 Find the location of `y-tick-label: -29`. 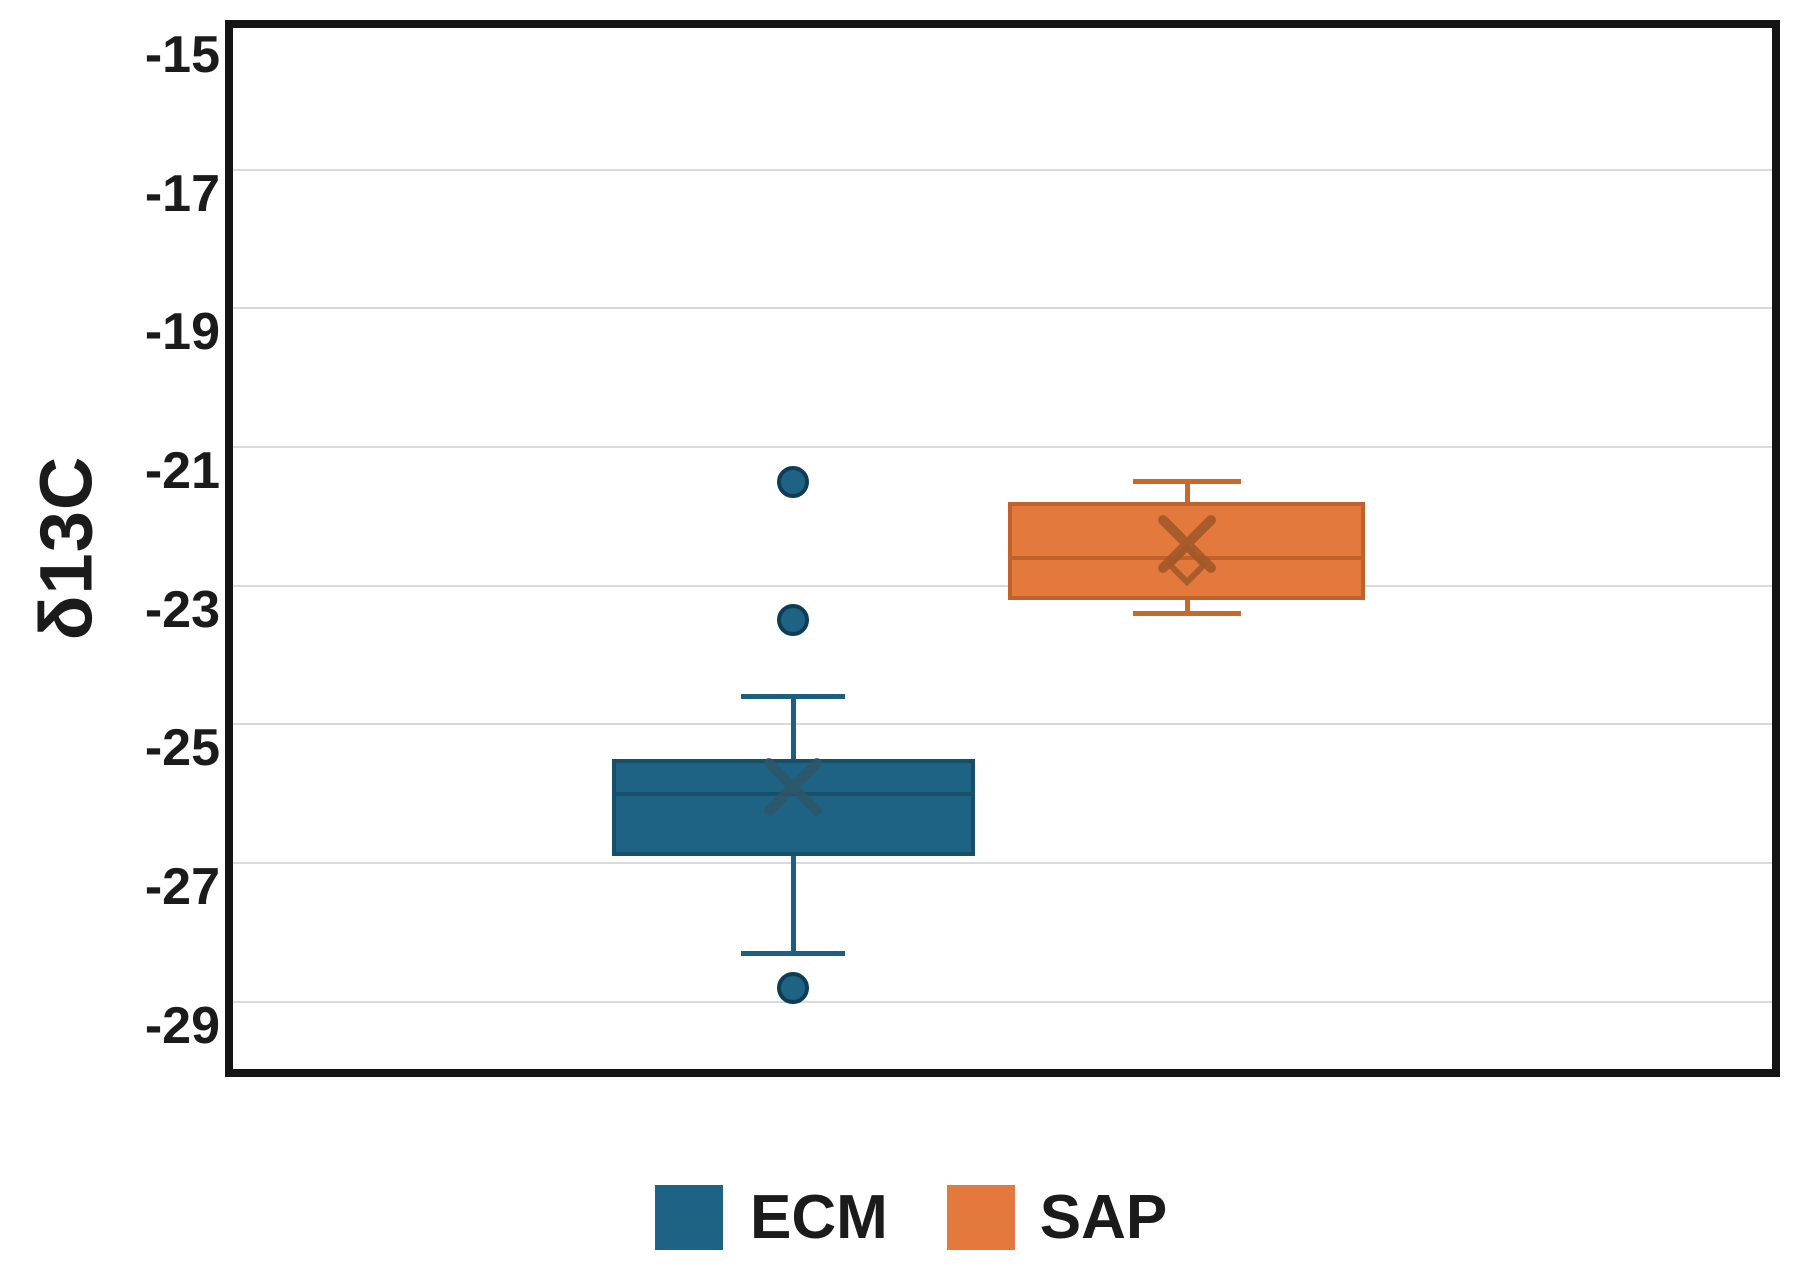

y-tick-label: -29 is located at coordinates (182, 1025).